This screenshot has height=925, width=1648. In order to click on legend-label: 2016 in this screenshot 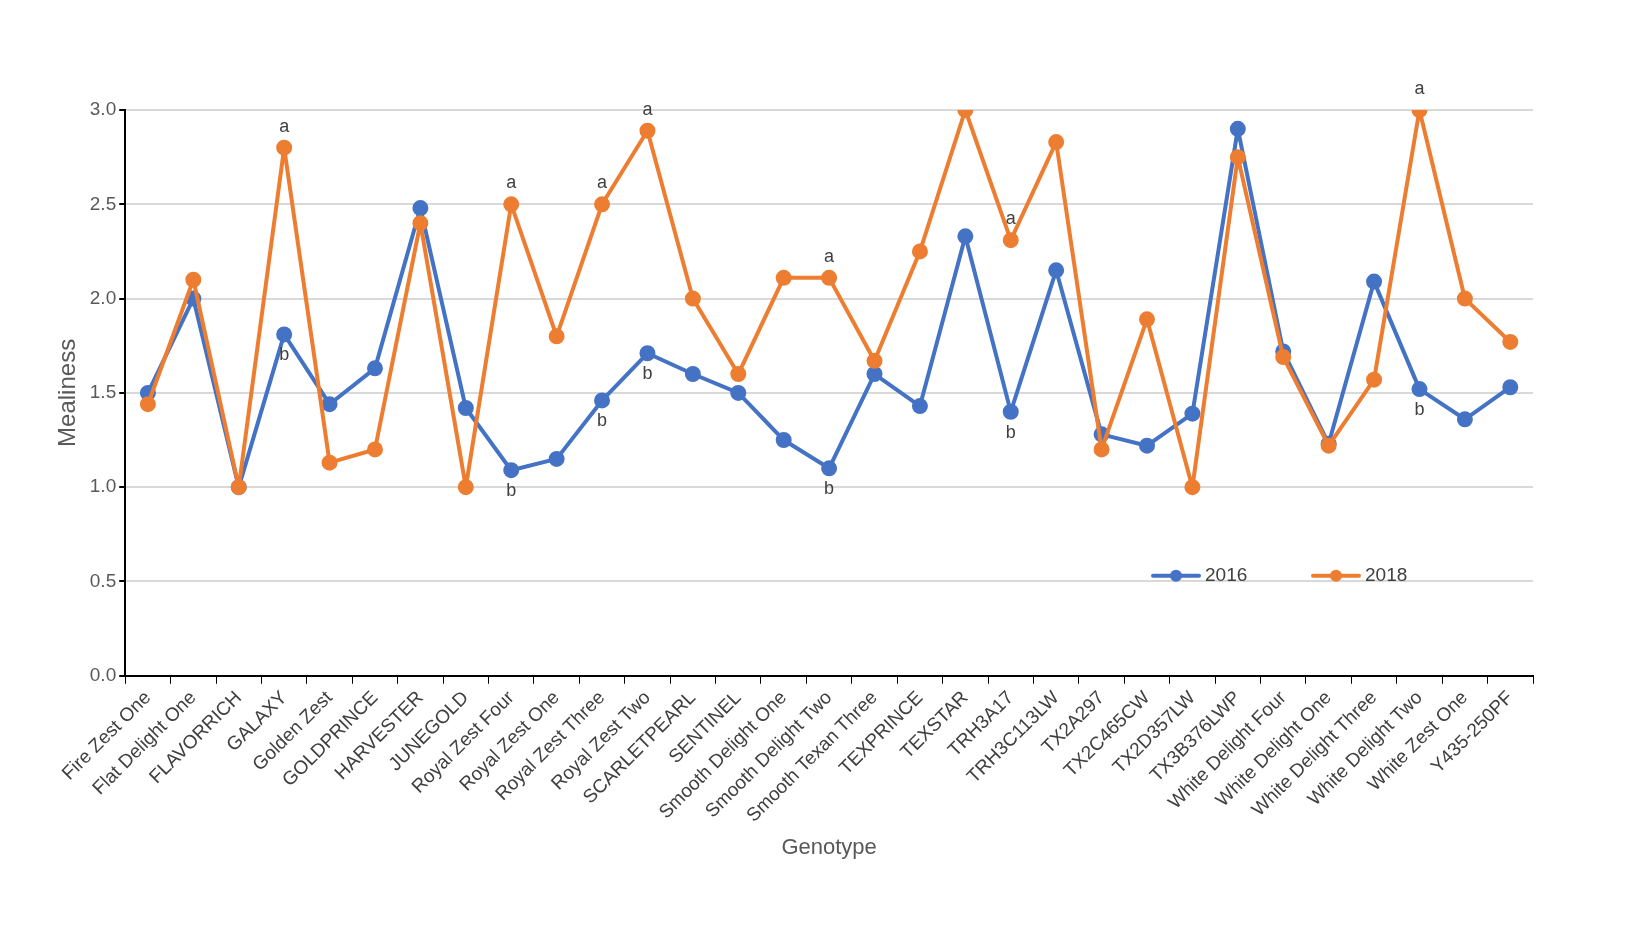, I will do `click(1226, 574)`.